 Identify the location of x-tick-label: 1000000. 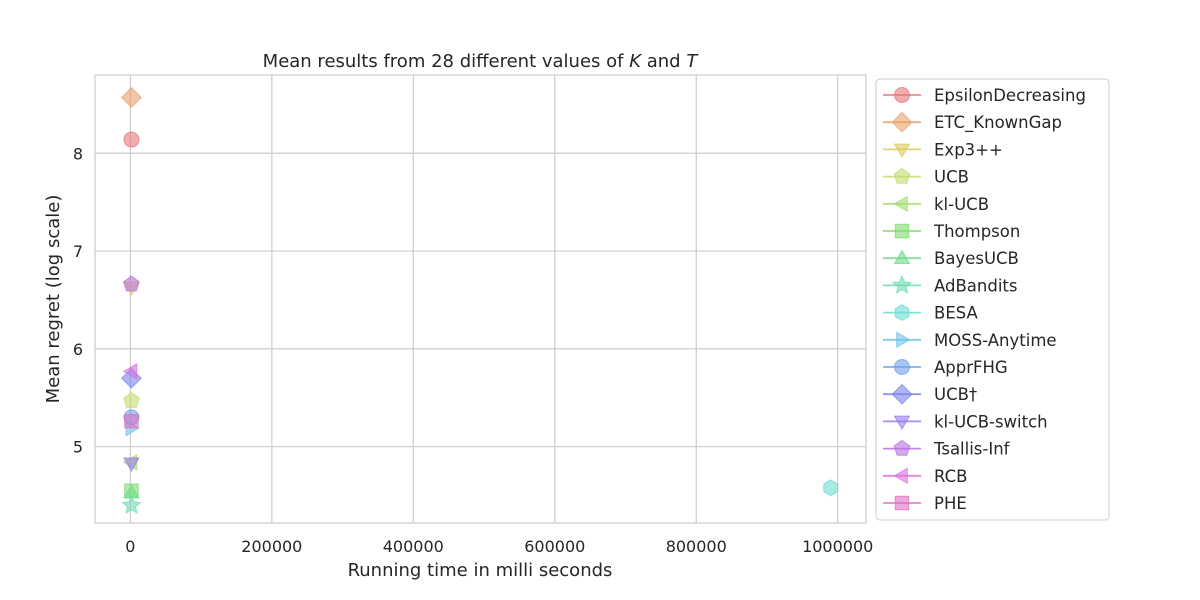
(837, 546).